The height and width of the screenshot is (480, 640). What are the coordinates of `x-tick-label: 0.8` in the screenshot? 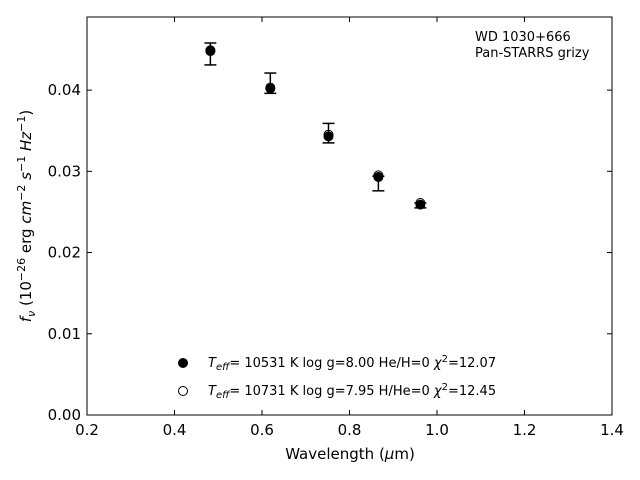 It's located at (350, 430).